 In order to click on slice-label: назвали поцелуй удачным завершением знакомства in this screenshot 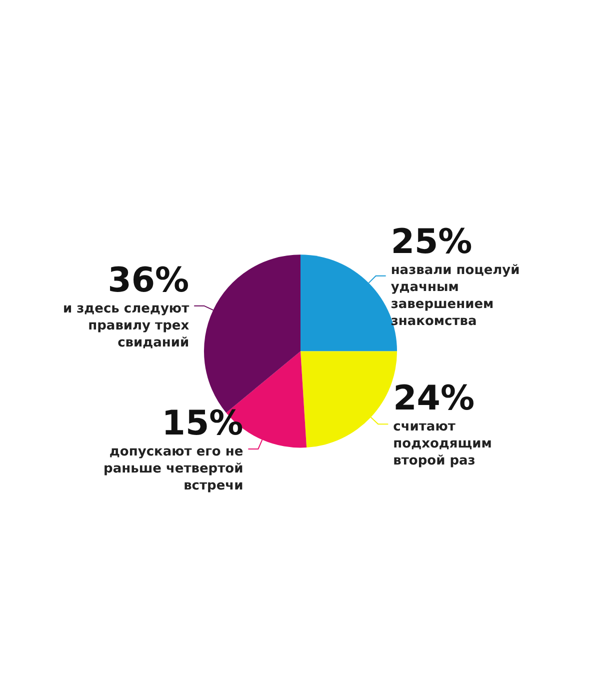, I will do `click(455, 295)`.